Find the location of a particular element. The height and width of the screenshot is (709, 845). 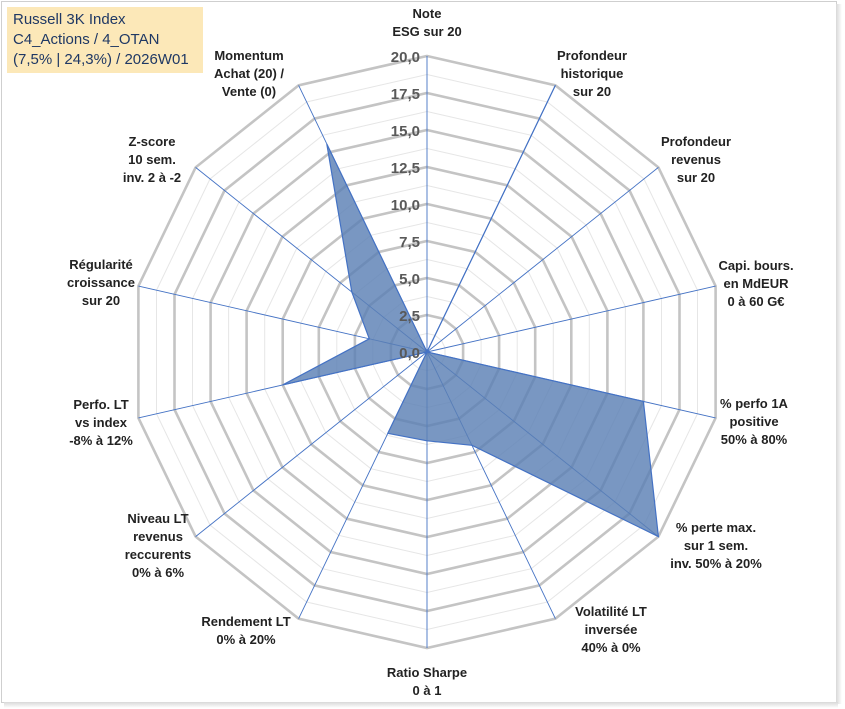

axis-label: % perte max. sur 1 sem. inv. 50% à 20% is located at coordinates (716, 545).